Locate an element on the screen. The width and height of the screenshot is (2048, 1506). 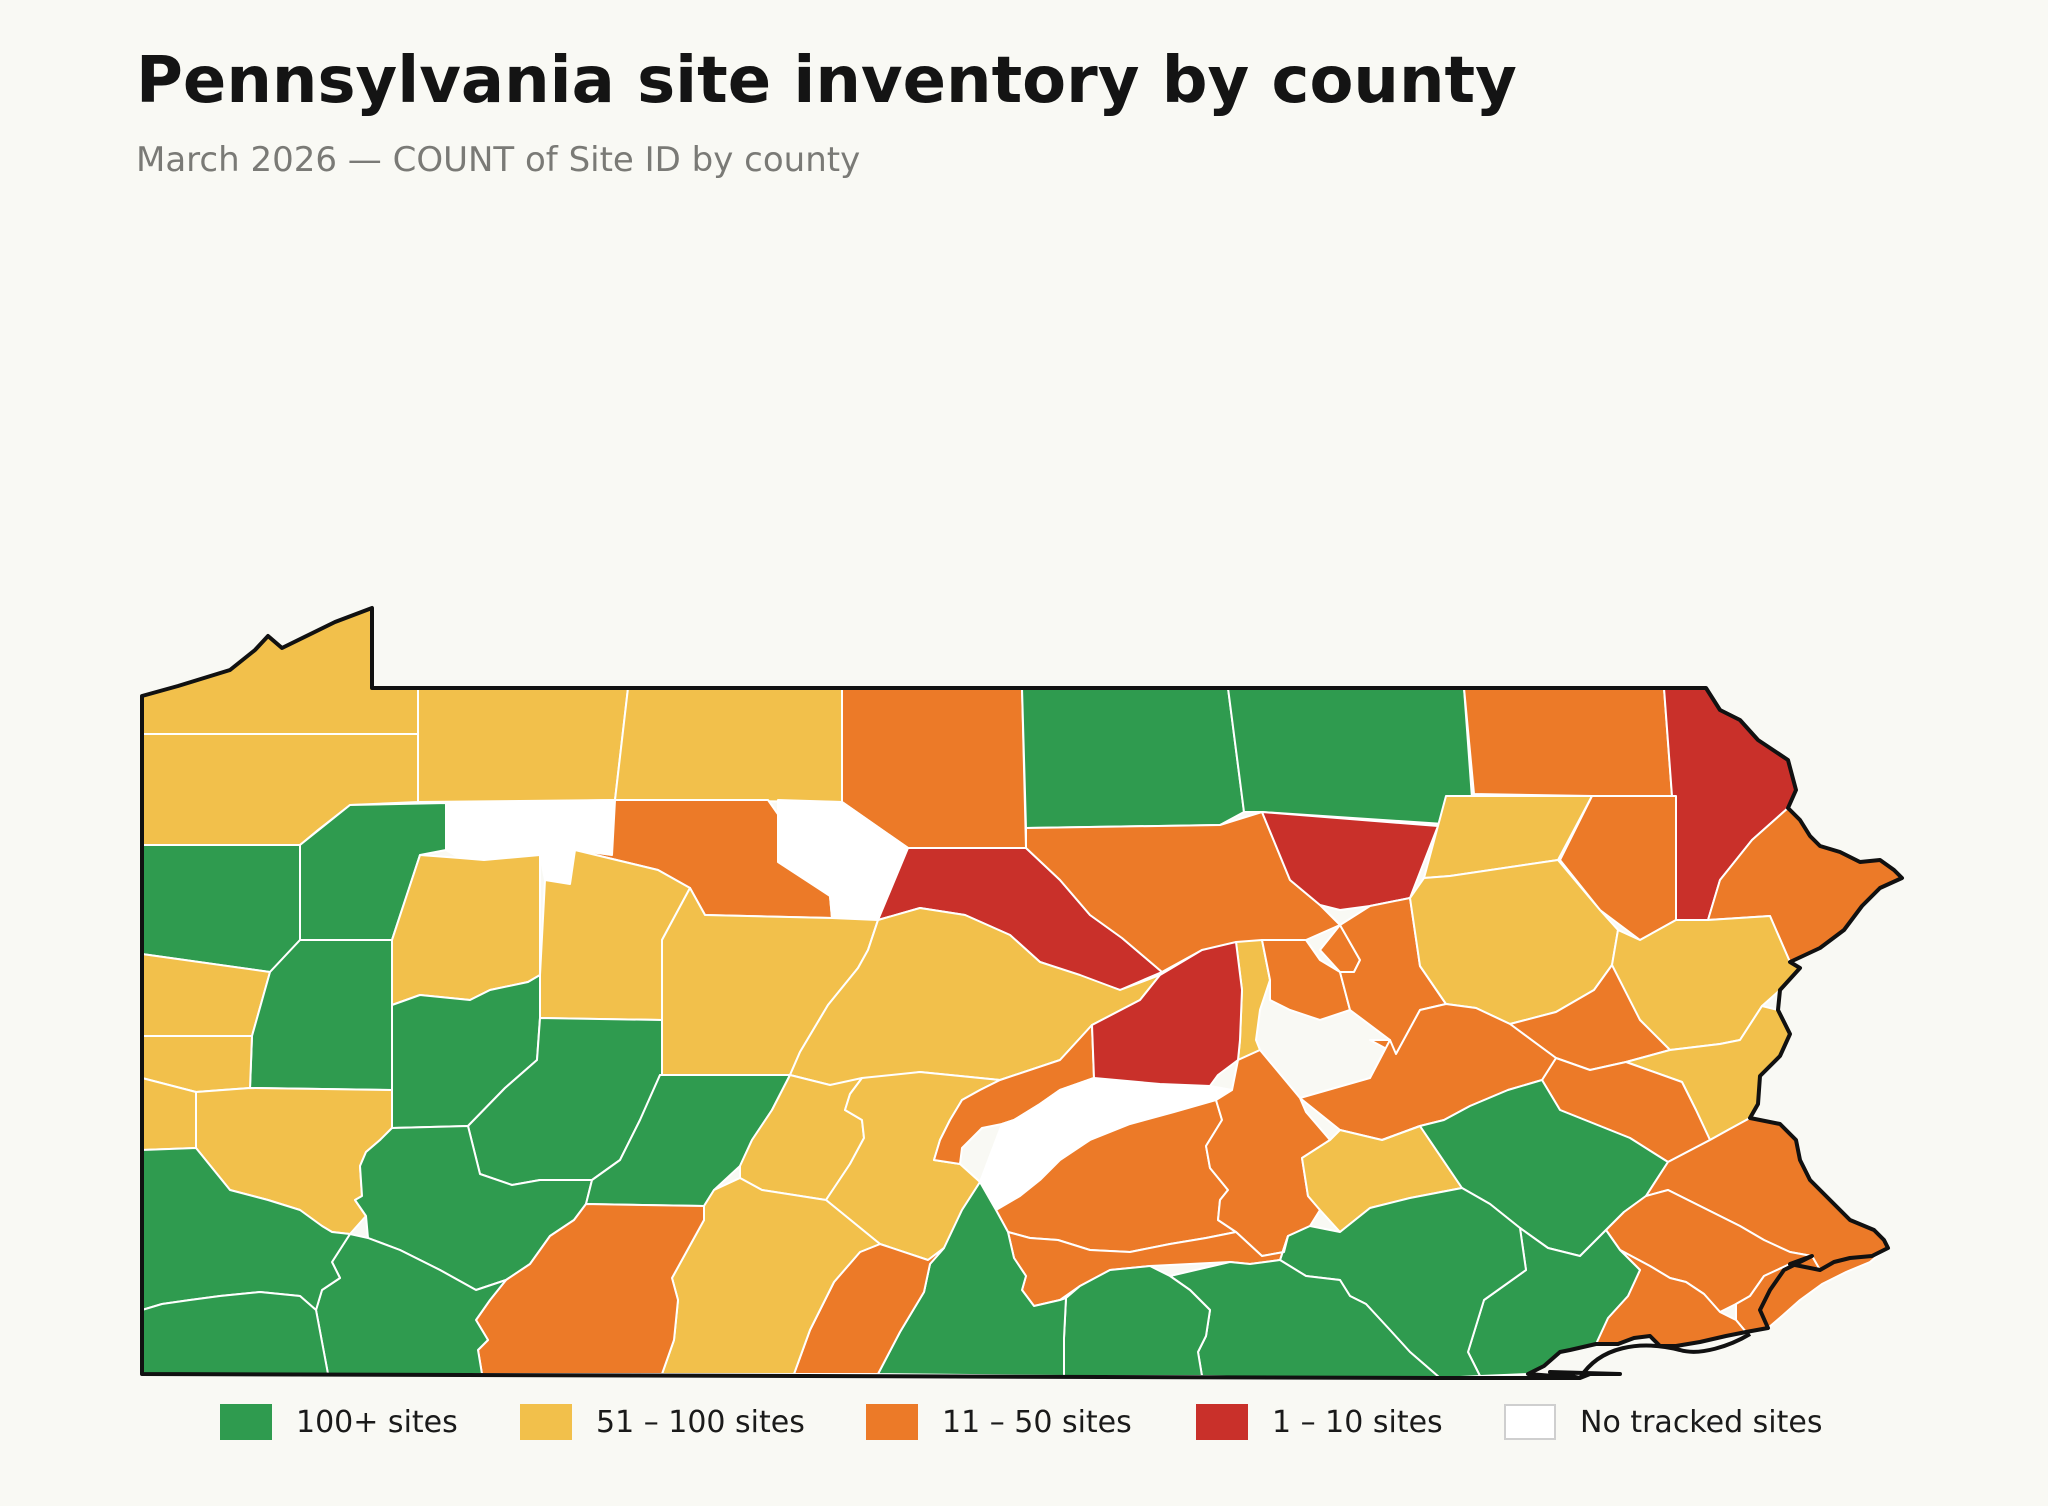
legend-label: 11 – 50 sites is located at coordinates (1037, 1422).